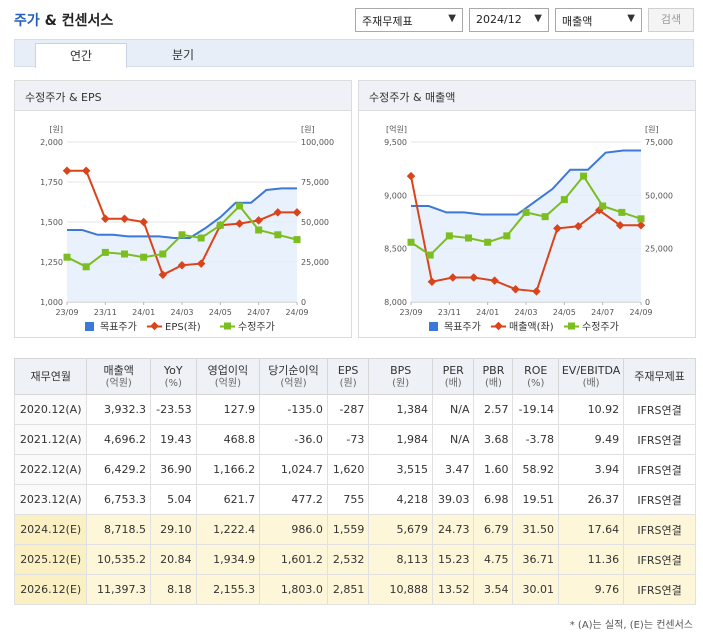  Describe the element at coordinates (493, 589) in the screenshot. I see `table-cell: 3.54` at that location.